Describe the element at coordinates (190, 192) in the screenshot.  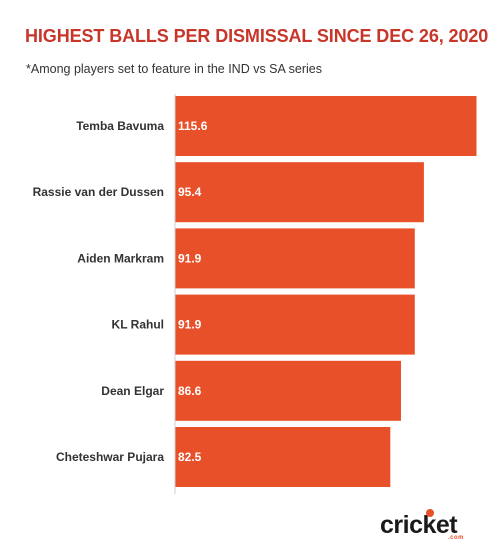
I see `value-label: 95.4` at that location.